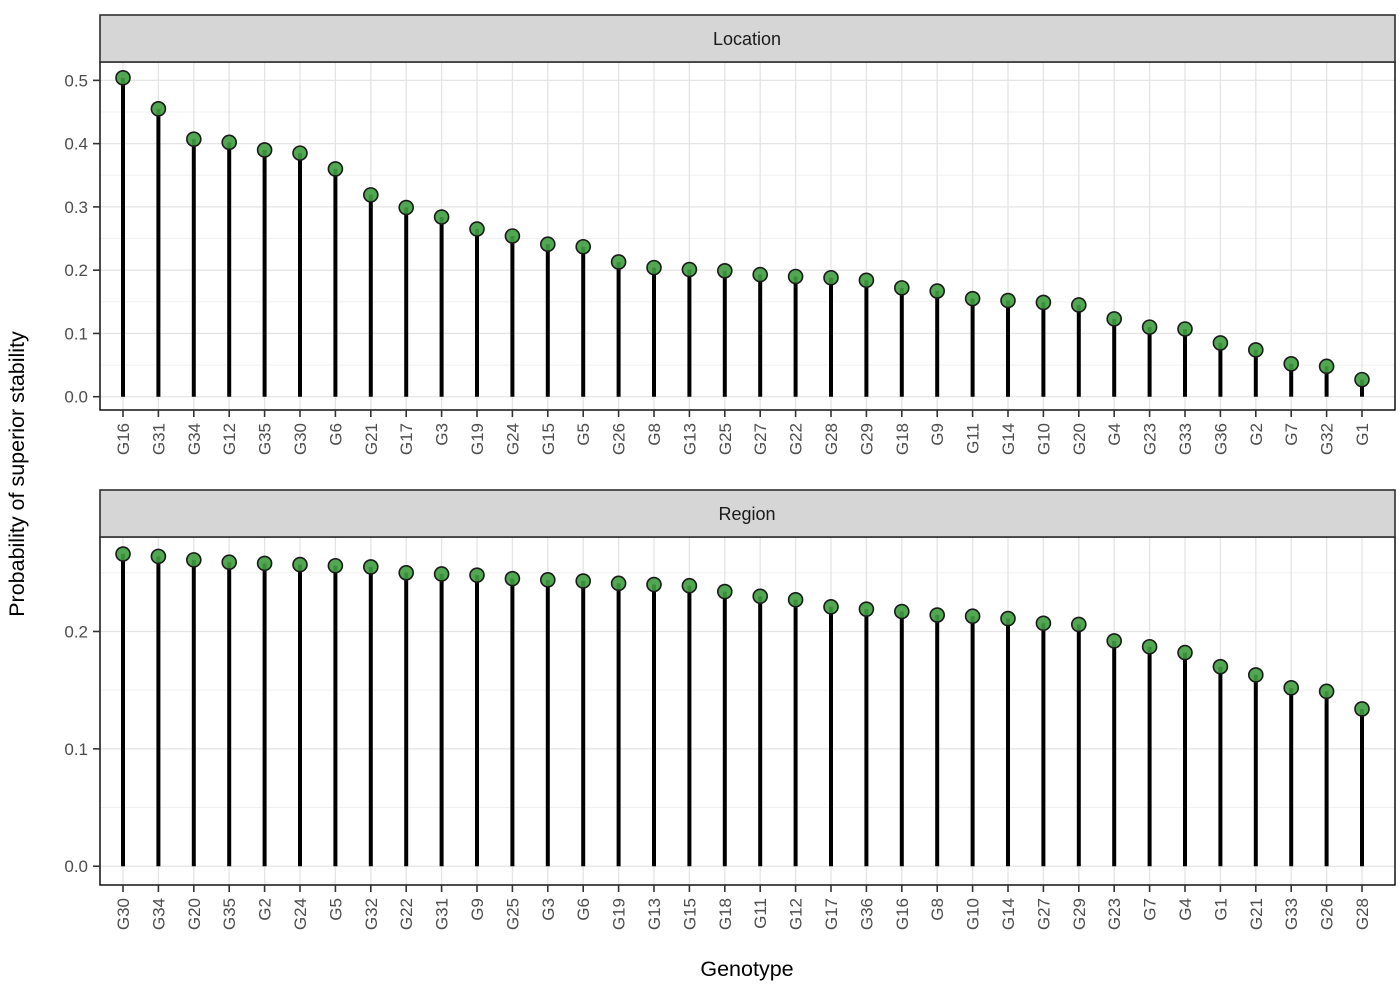 The height and width of the screenshot is (1000, 1400). Describe the element at coordinates (76, 631) in the screenshot. I see `y-tick-label: 0.2` at that location.